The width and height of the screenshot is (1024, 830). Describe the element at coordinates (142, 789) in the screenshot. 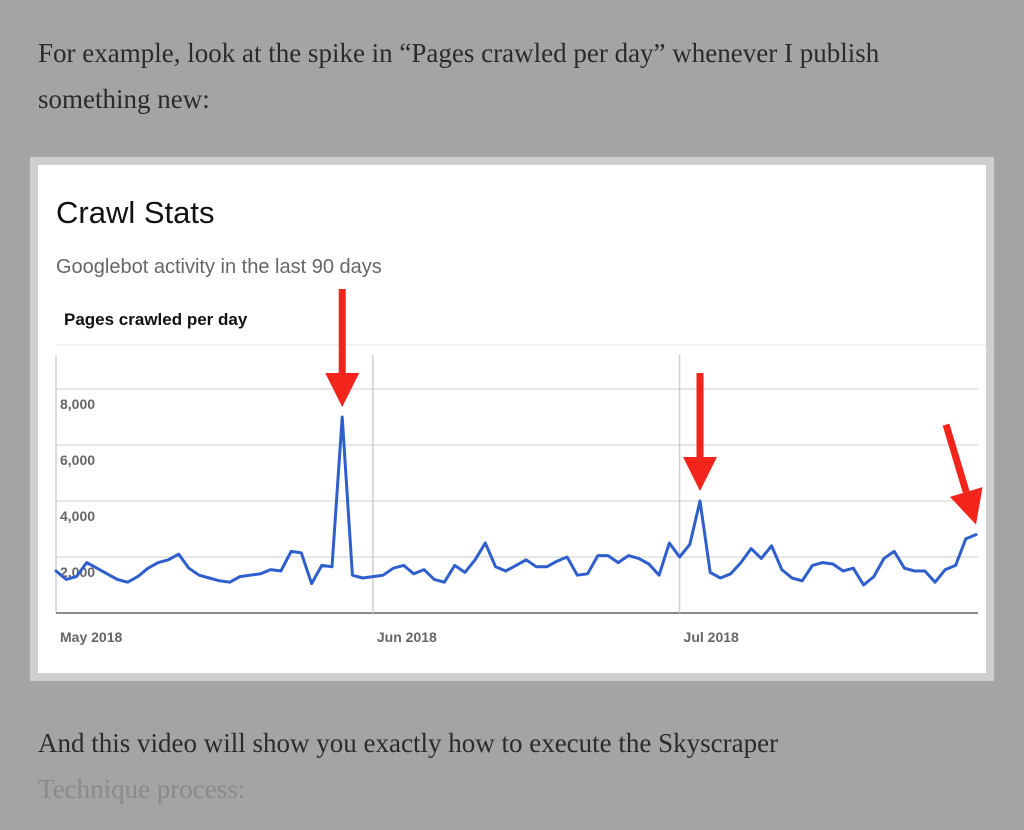

I see `outro-text-faded: Technique process:` at that location.